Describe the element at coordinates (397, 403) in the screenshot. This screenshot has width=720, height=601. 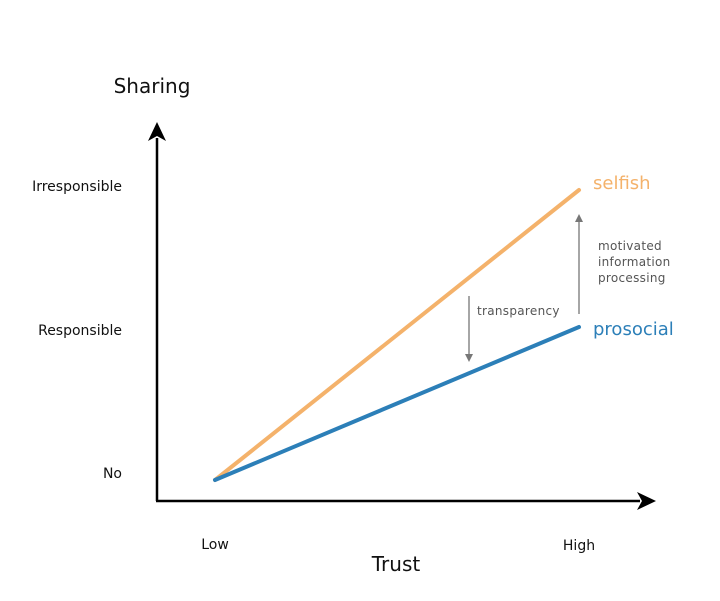
I see `prosocial-line` at that location.